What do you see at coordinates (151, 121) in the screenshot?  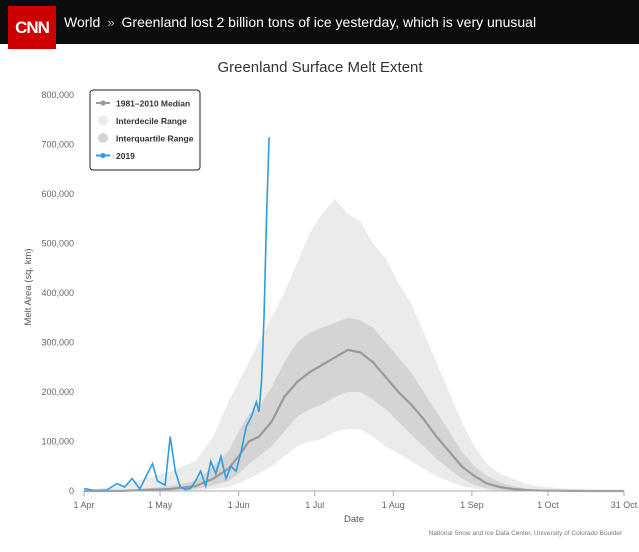 I see `legend-item-label: Interdecile Range` at bounding box center [151, 121].